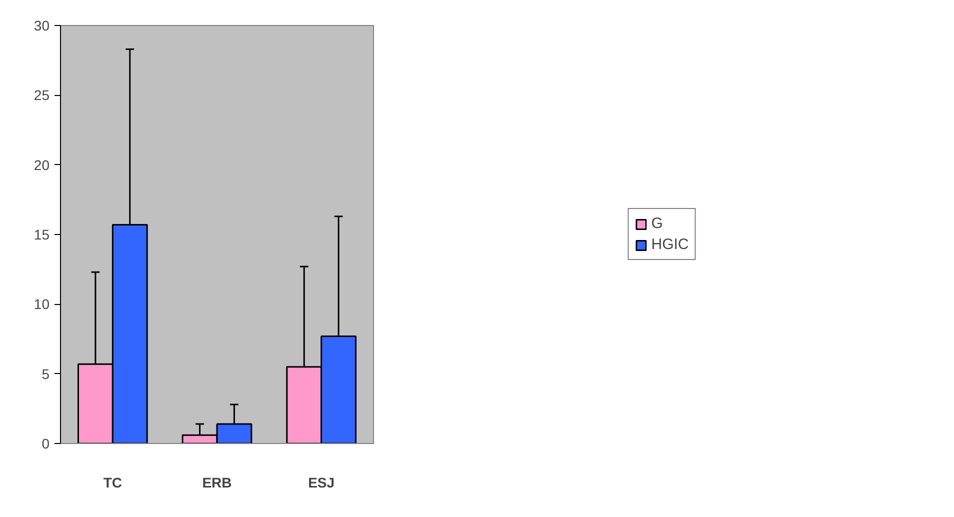 This screenshot has width=954, height=517. I want to click on legend-label: HGIC, so click(670, 244).